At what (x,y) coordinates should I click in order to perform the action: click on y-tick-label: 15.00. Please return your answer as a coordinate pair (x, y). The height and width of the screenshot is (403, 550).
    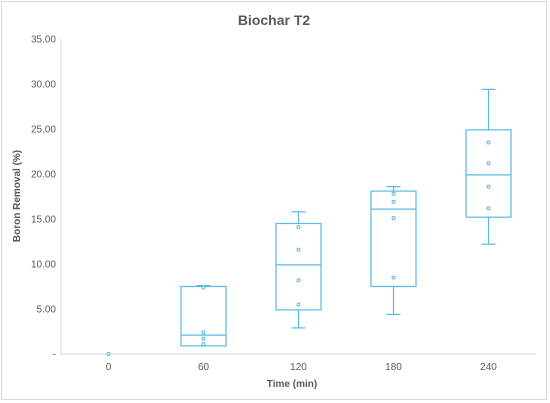
    Looking at the image, I should click on (43, 220).